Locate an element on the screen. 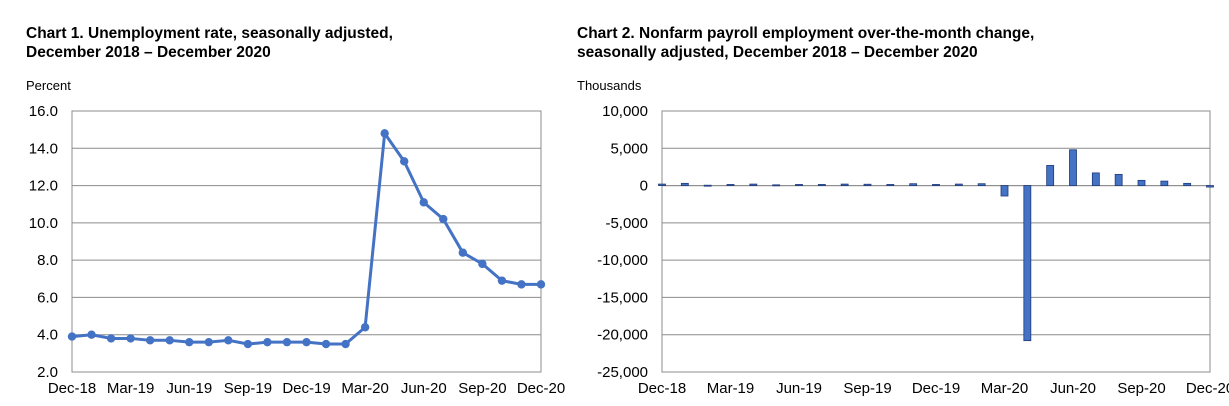  y-tick-label: 0 is located at coordinates (644, 186).